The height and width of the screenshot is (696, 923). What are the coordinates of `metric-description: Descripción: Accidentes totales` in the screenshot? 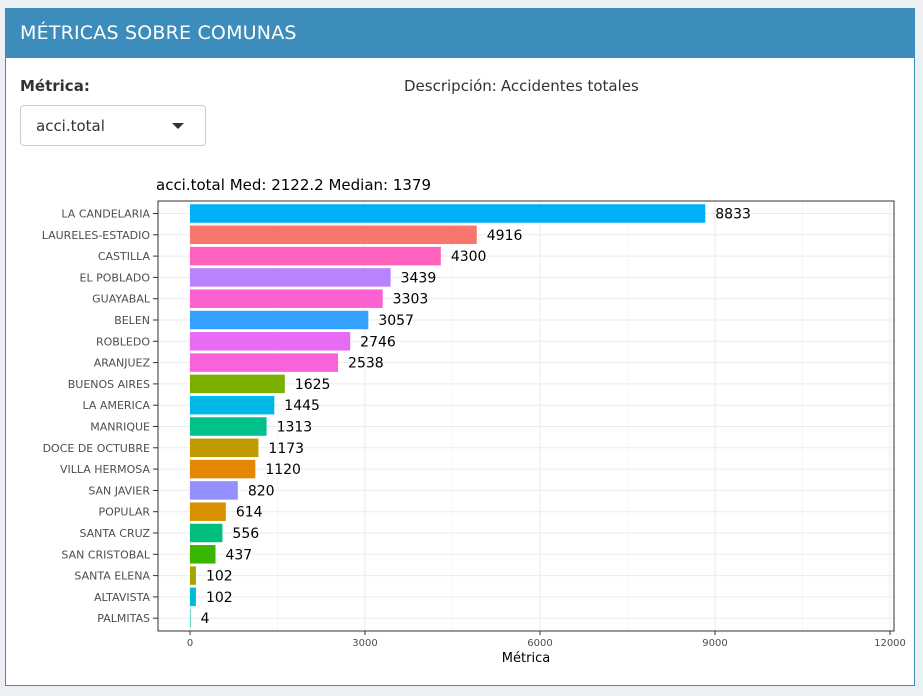 It's located at (521, 86).